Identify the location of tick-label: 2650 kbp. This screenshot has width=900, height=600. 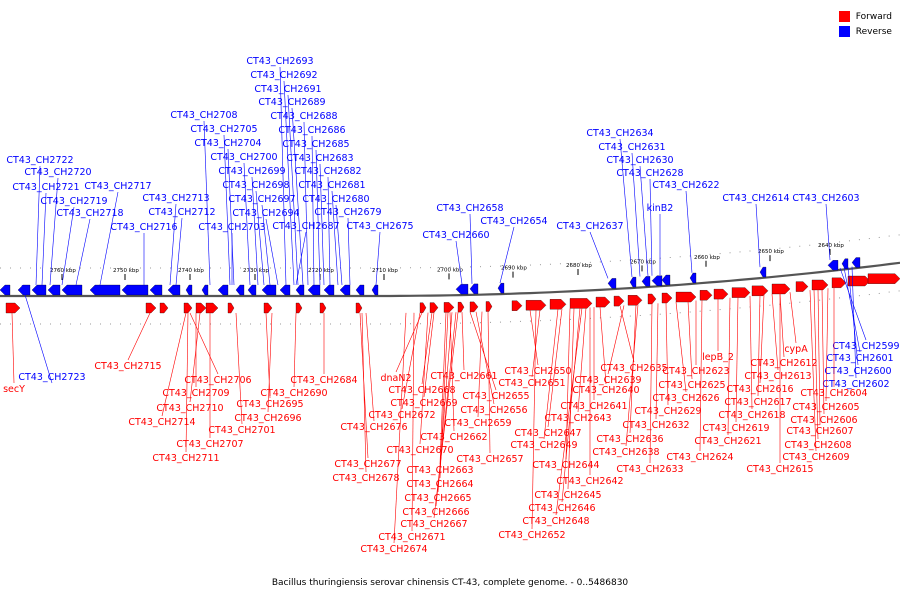
(771, 252).